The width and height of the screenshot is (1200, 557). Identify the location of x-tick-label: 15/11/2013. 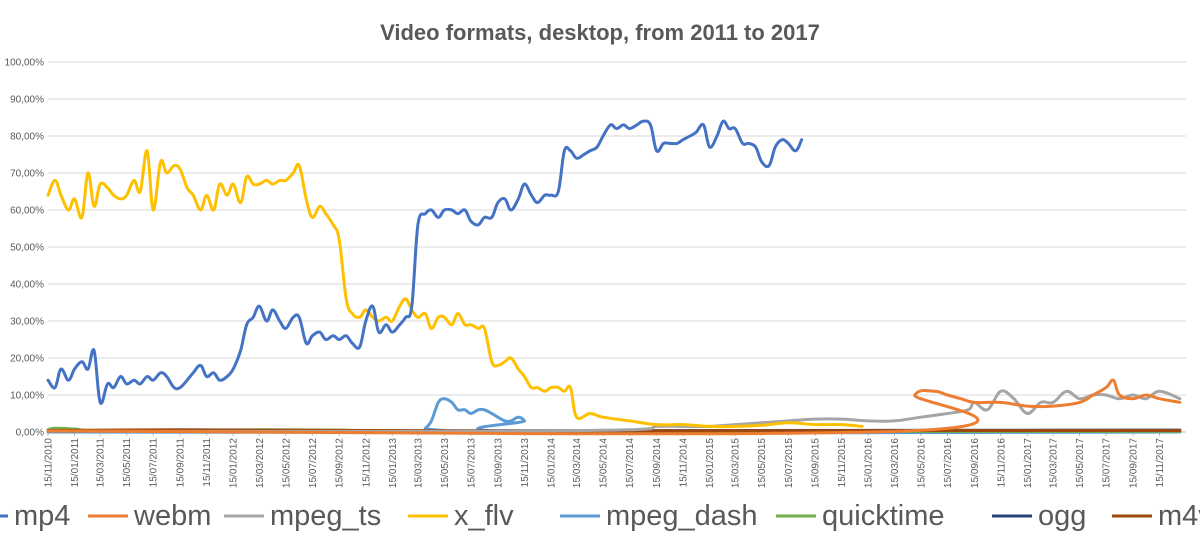
(525, 463).